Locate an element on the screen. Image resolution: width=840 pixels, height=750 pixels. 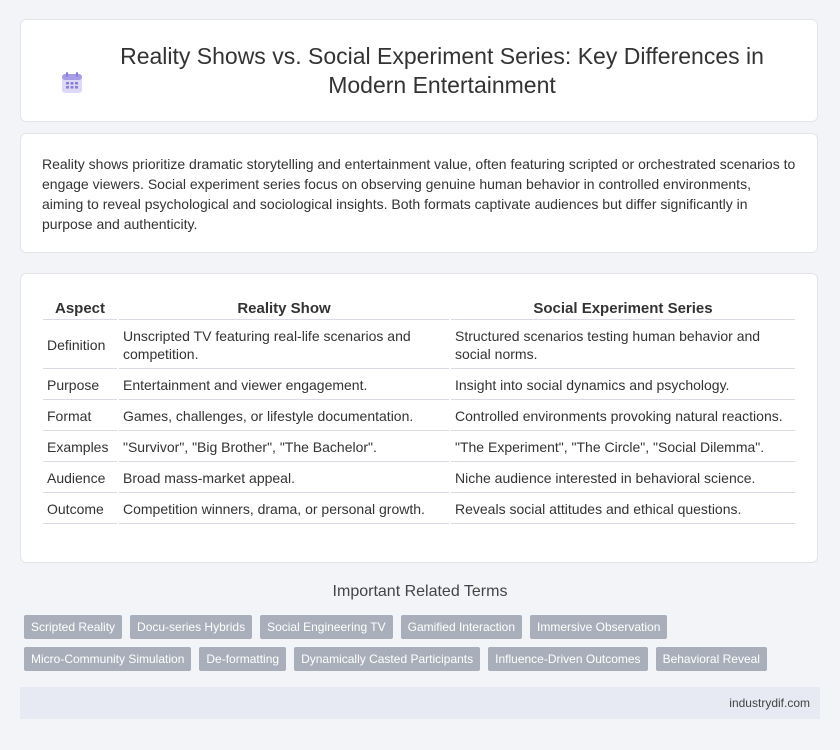
footer: industrydif.com is located at coordinates (420, 703).